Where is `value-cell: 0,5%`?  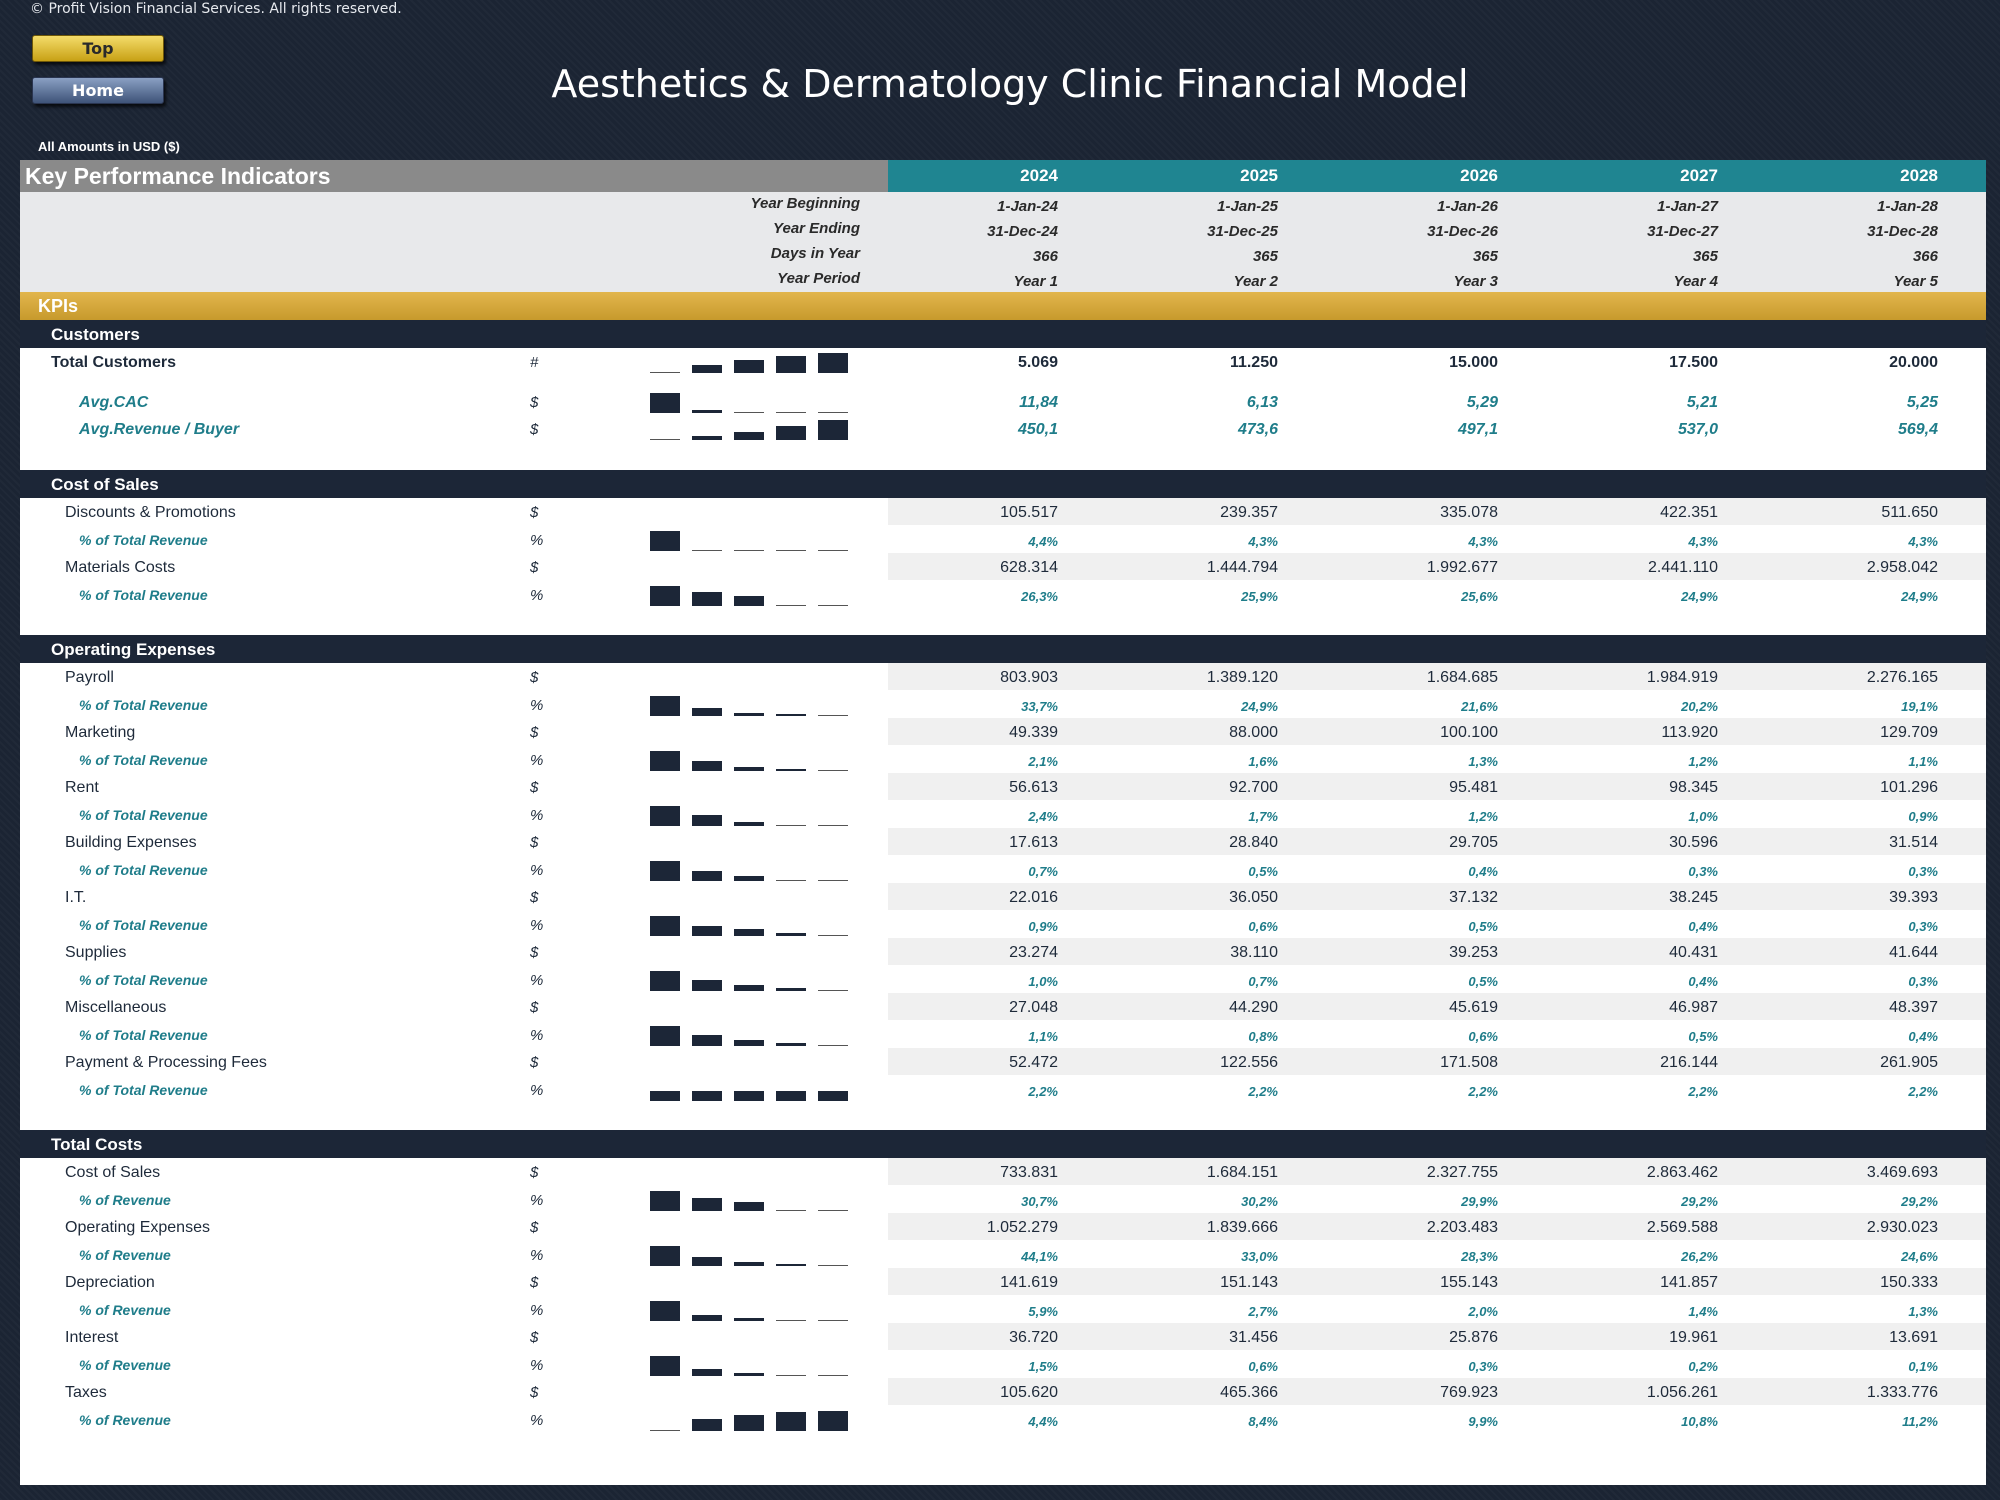
value-cell: 0,5% is located at coordinates (1263, 871).